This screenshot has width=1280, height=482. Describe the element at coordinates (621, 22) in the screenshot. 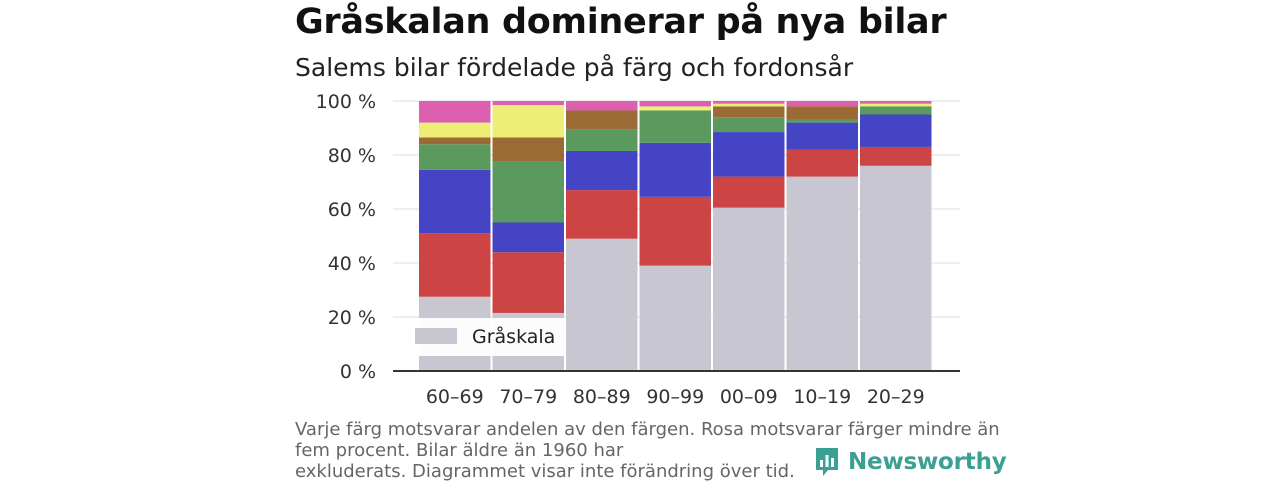

I see `chart-title: Gråskalan dominerar på nya bilar` at that location.